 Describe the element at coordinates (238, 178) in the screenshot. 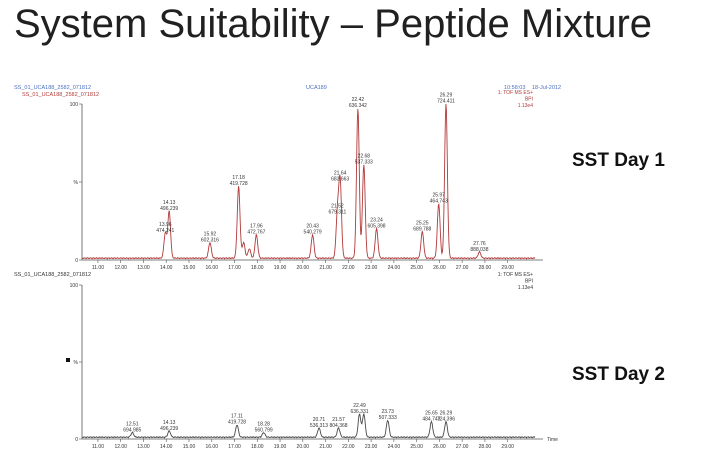

I see `peak-rt-label: 17.18` at that location.